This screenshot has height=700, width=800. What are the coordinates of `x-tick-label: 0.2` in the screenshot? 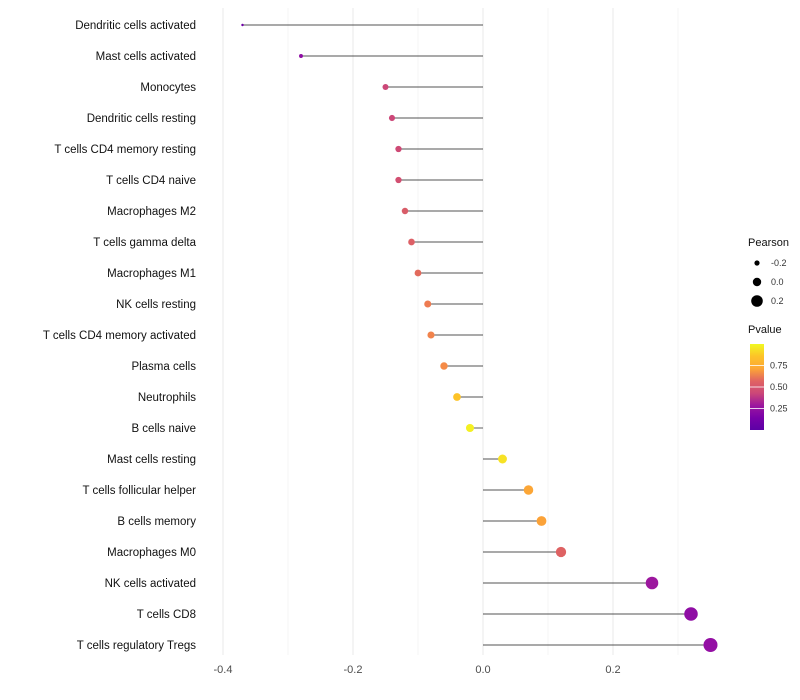 It's located at (612, 670).